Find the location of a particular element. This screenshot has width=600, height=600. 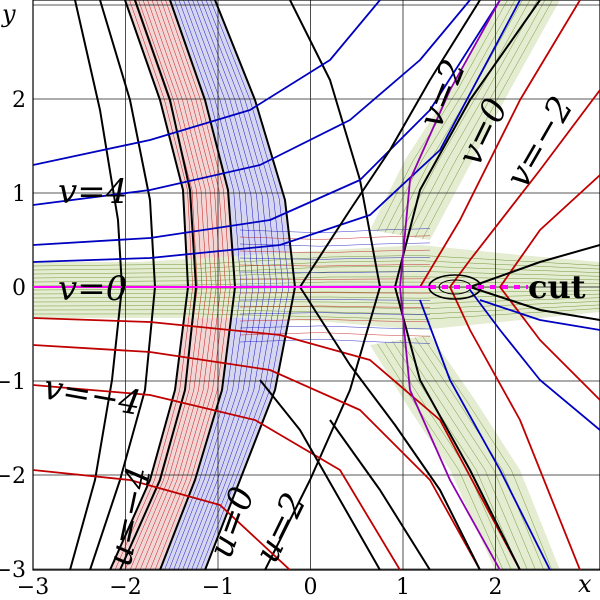

x-axis-name: x is located at coordinates (585, 584).